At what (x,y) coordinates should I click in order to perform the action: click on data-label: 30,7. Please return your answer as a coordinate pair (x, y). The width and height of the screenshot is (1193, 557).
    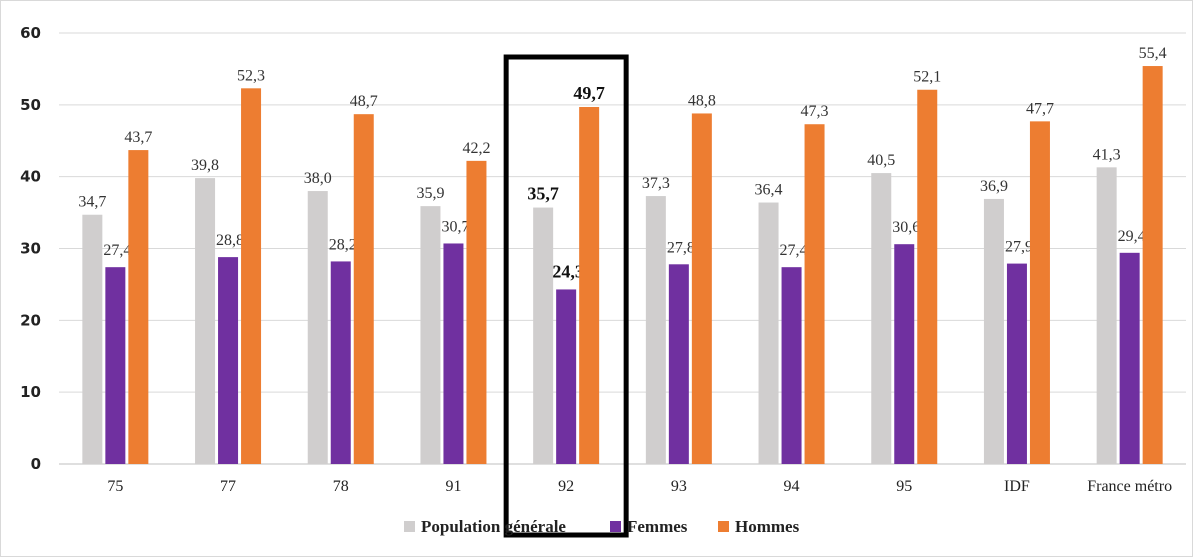
    Looking at the image, I should click on (455, 226).